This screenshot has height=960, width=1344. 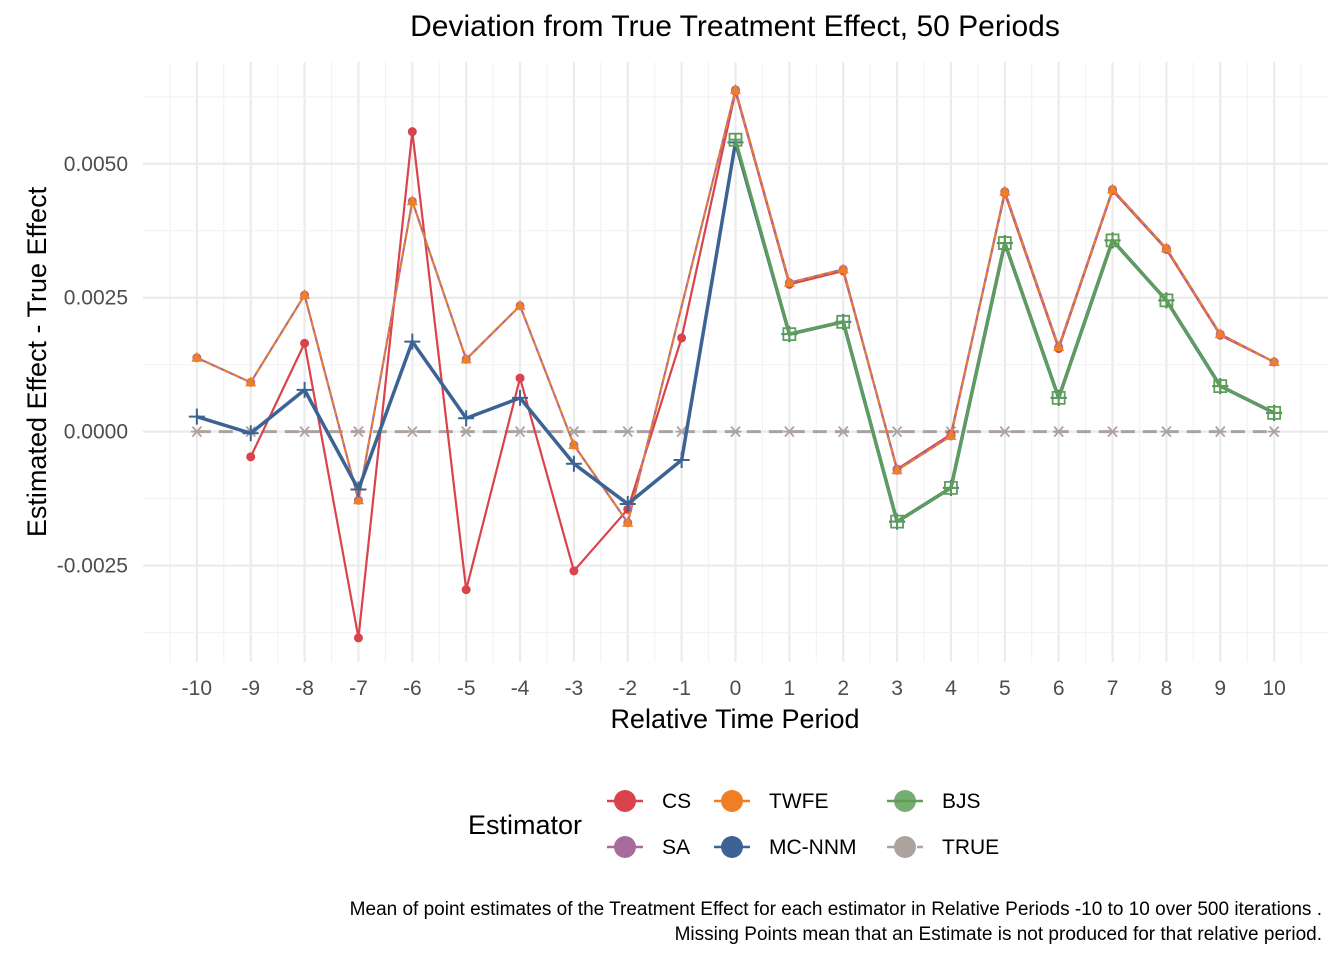 I want to click on legend-label: SA, so click(x=676, y=847).